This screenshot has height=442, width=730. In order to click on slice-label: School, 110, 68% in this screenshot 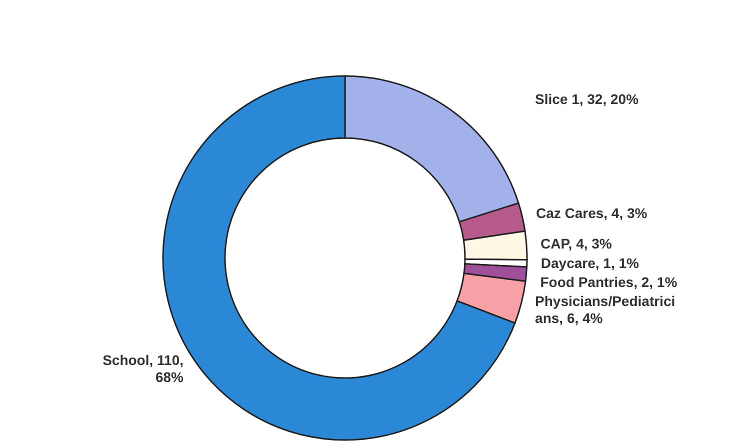, I will do `click(143, 368)`.